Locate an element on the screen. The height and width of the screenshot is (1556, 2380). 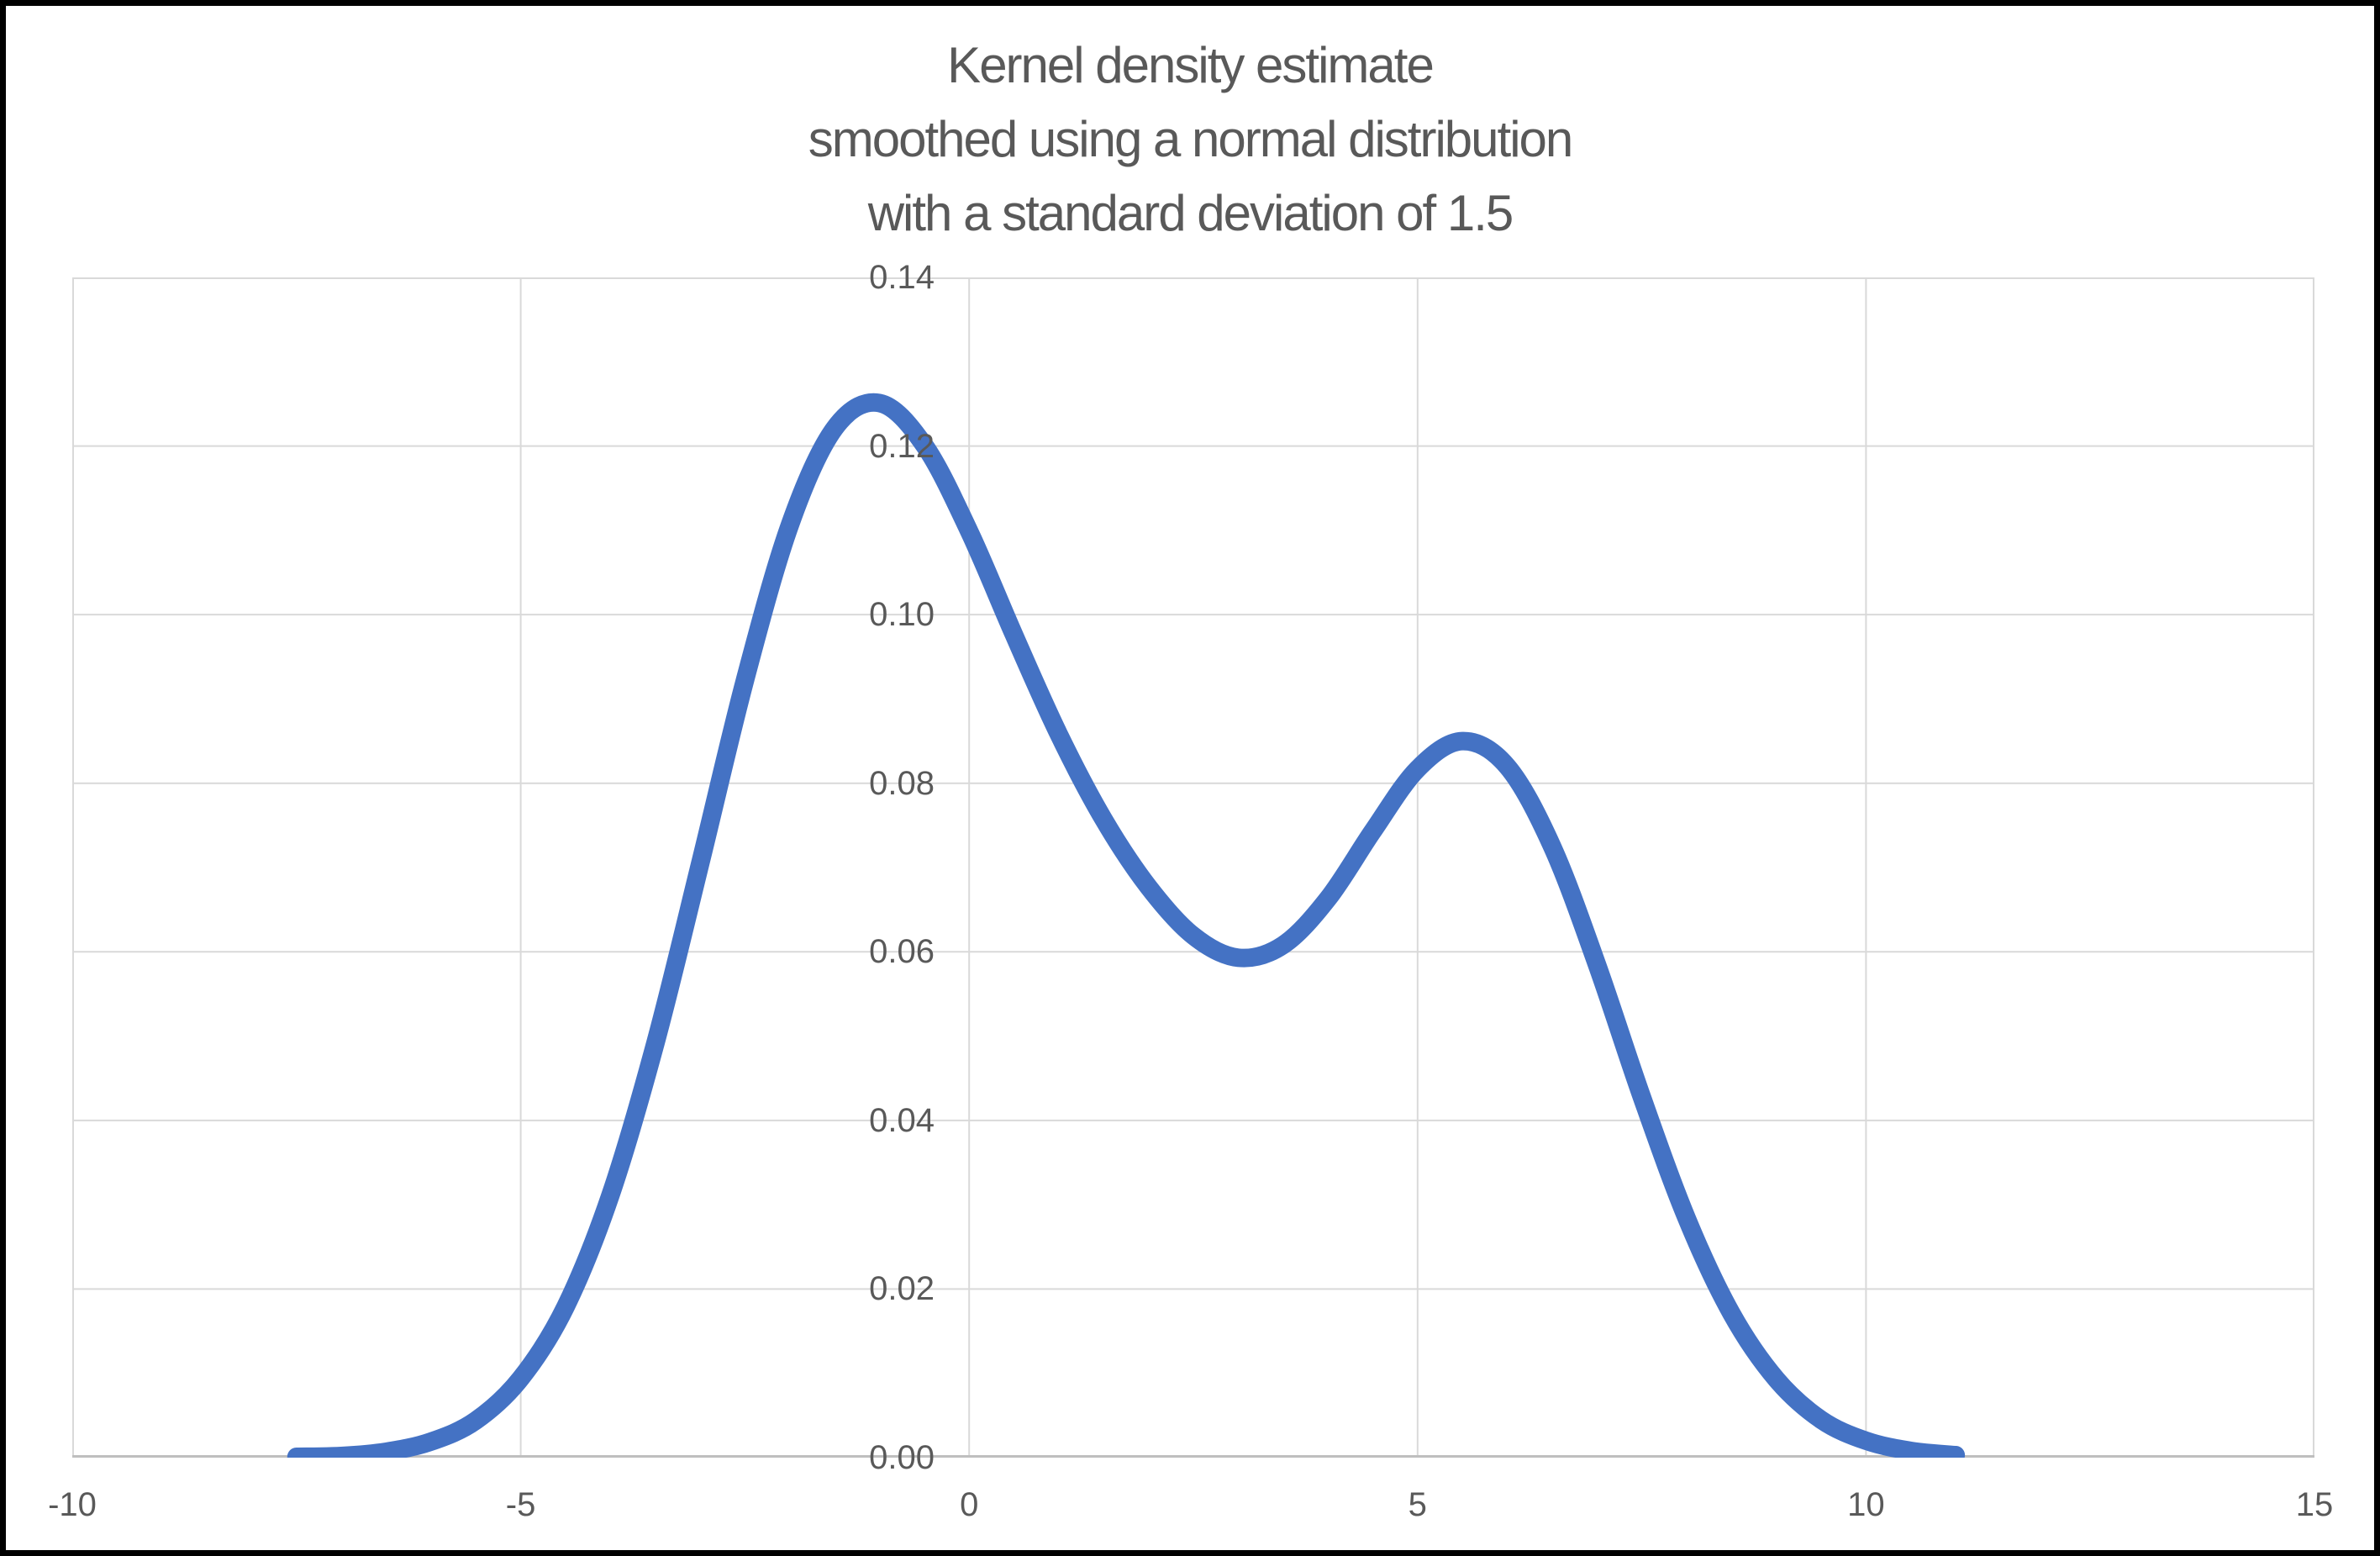
x-tick-label: 0 is located at coordinates (969, 1504).